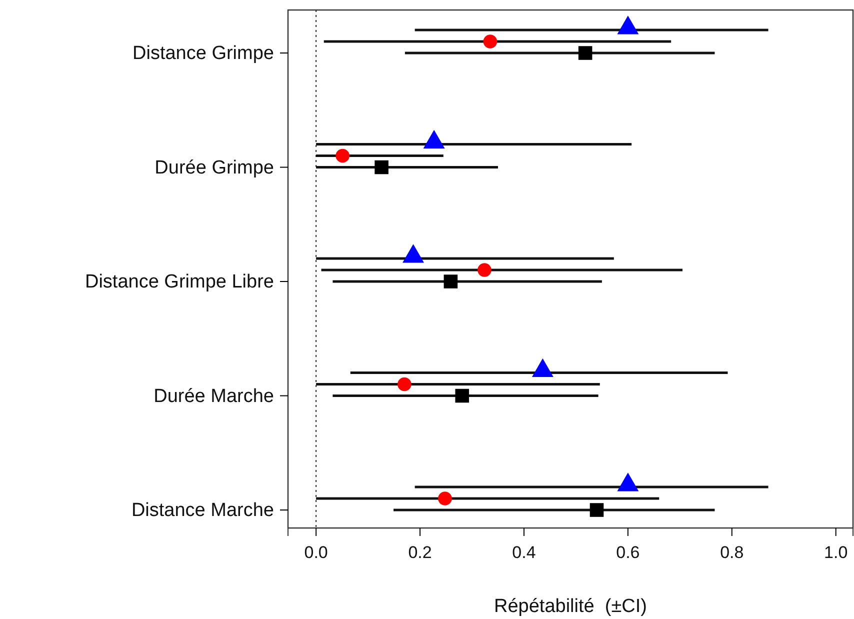 The width and height of the screenshot is (854, 619). What do you see at coordinates (628, 552) in the screenshot?
I see `x-tick-label: 0.6` at bounding box center [628, 552].